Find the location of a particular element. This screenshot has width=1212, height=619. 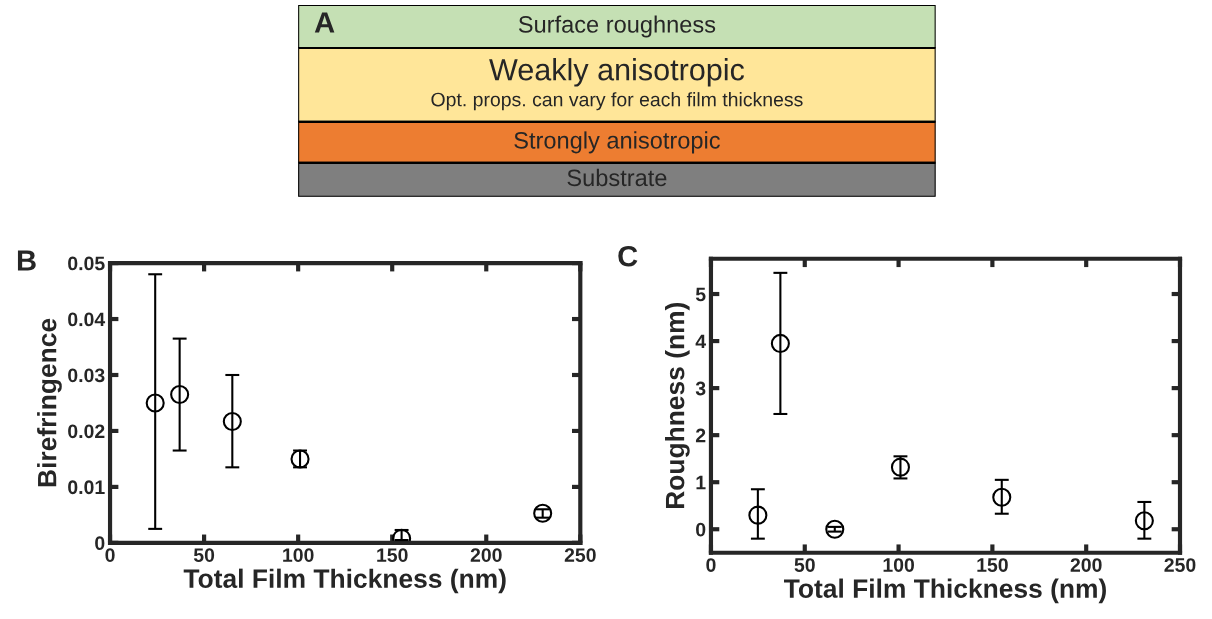

y-tick-label: 4 is located at coordinates (700, 341).